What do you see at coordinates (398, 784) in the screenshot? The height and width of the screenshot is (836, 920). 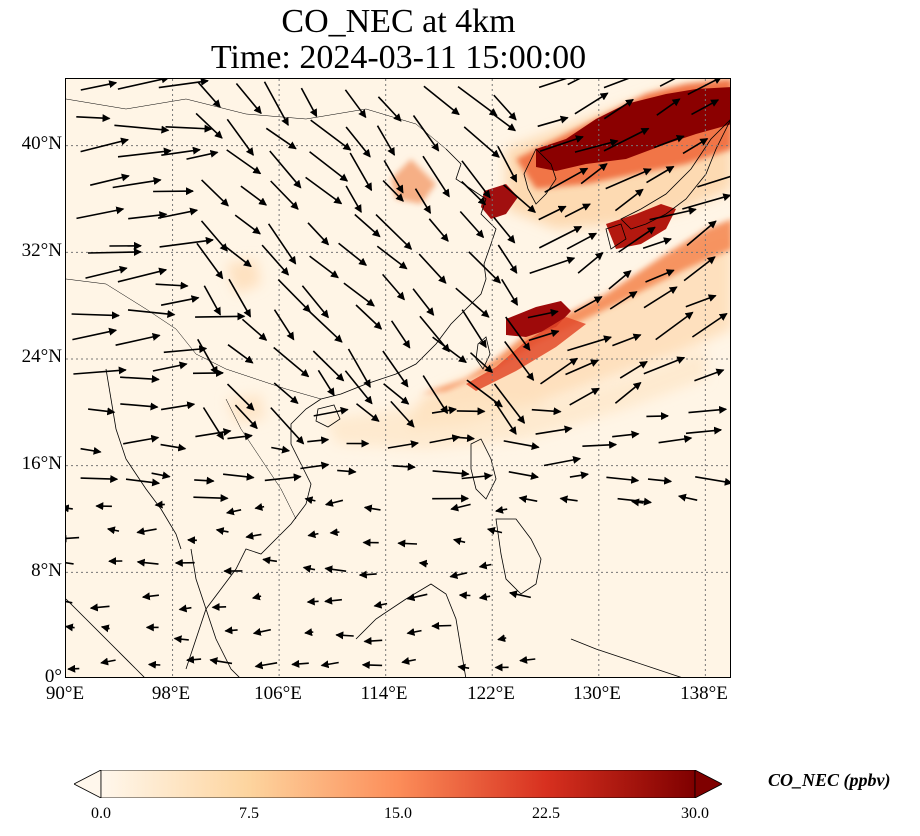 I see `colorbar` at bounding box center [398, 784].